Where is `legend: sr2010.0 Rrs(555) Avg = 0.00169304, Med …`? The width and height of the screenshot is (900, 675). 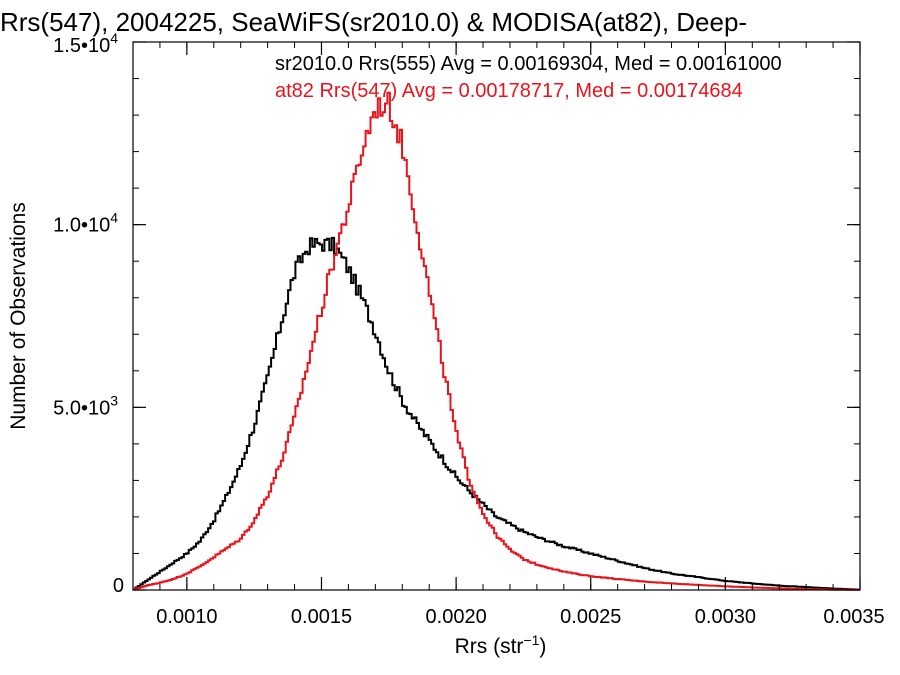
legend: sr2010.0 Rrs(555) Avg = 0.00169304, Med … is located at coordinates (528, 77).